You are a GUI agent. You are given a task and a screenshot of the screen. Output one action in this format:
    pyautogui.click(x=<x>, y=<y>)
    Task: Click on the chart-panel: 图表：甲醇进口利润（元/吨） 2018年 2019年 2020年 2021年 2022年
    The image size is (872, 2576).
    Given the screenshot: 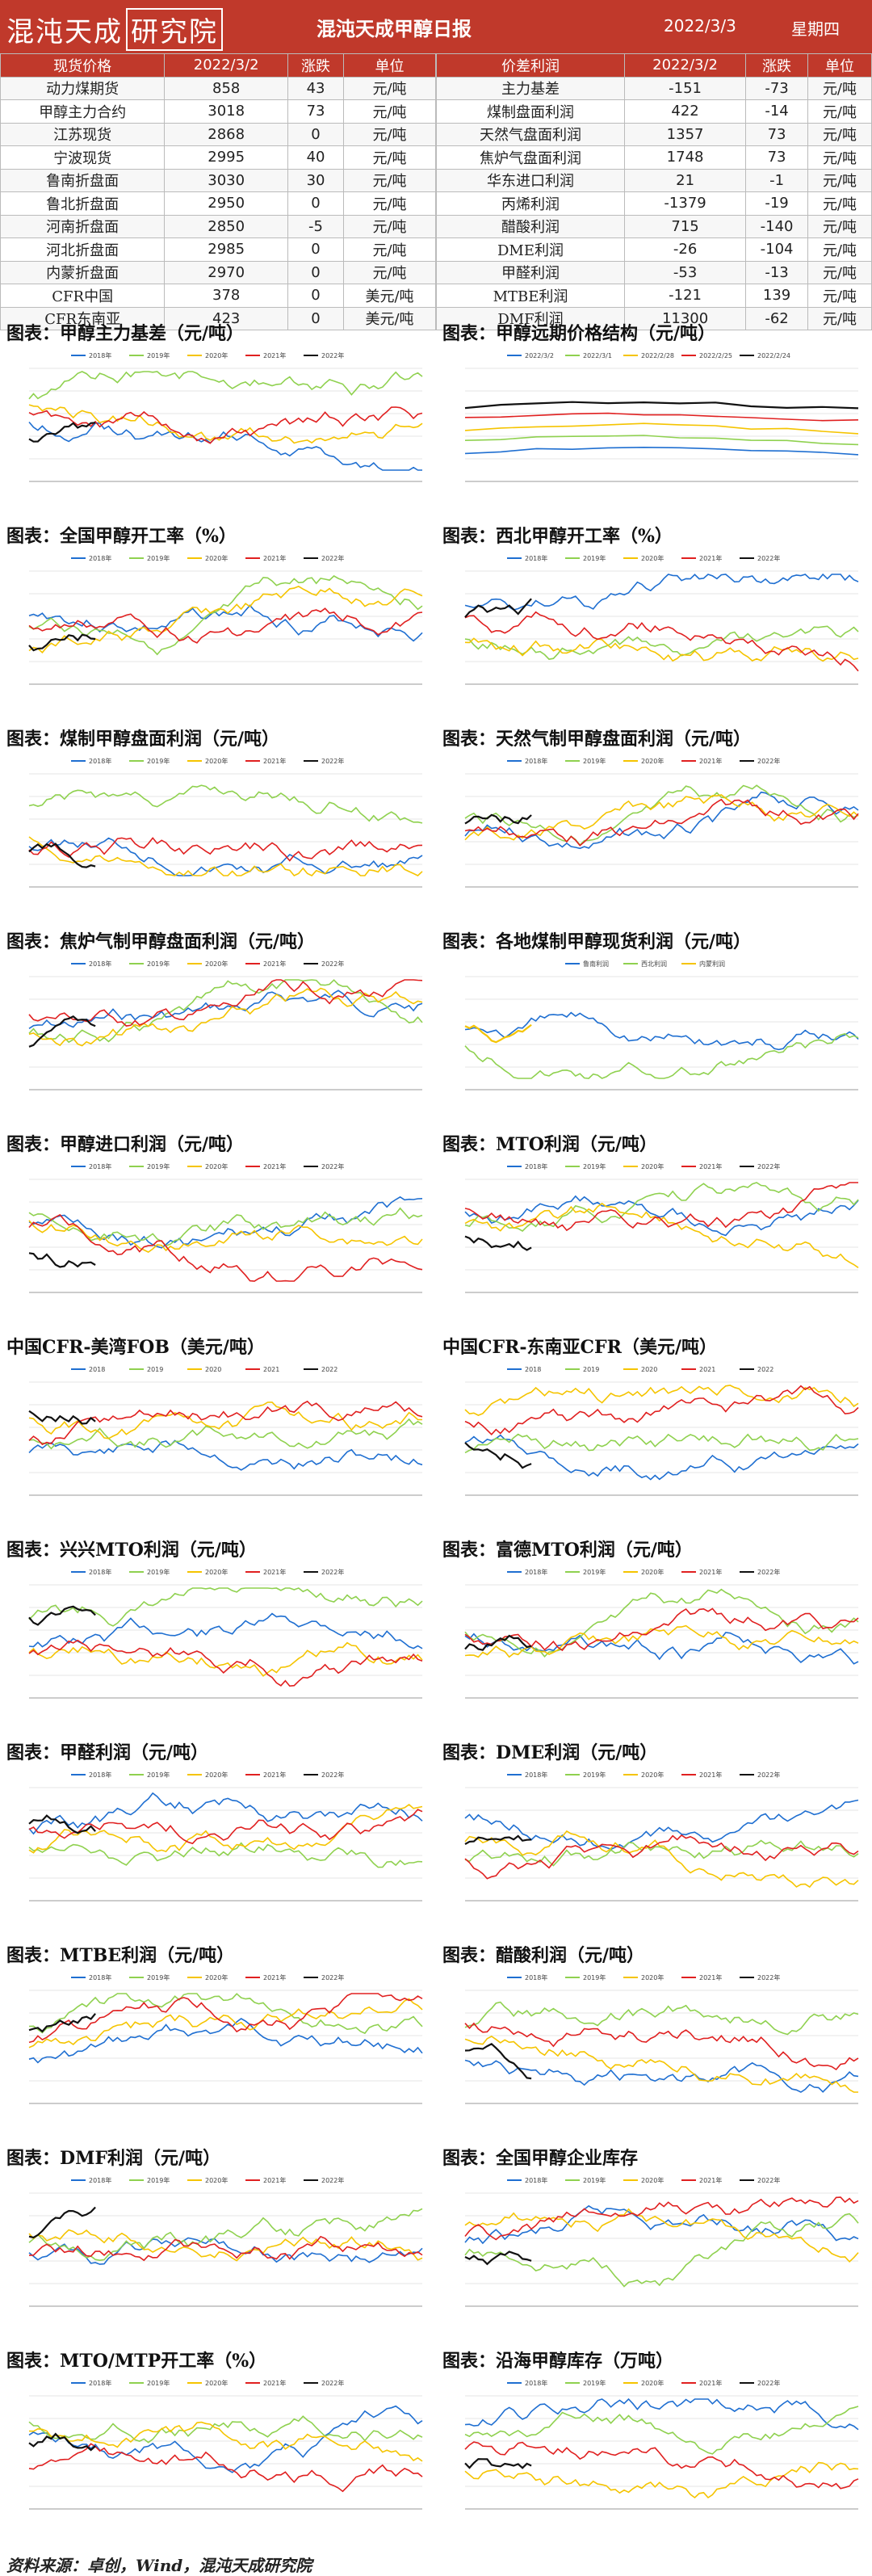 What is the action you would take?
    pyautogui.click(x=218, y=1232)
    